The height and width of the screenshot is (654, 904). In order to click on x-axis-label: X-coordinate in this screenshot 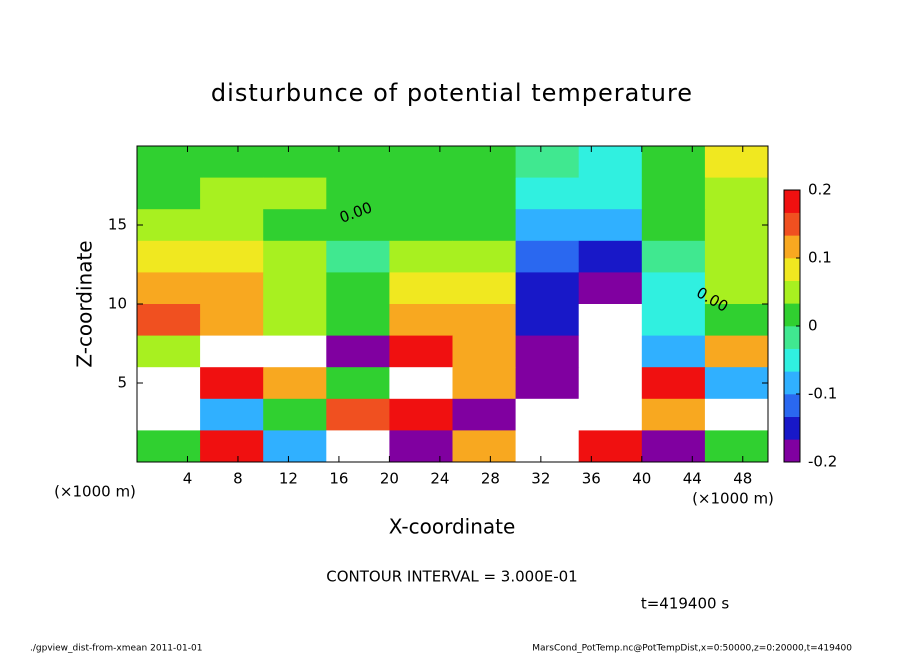, I will do `click(452, 527)`.